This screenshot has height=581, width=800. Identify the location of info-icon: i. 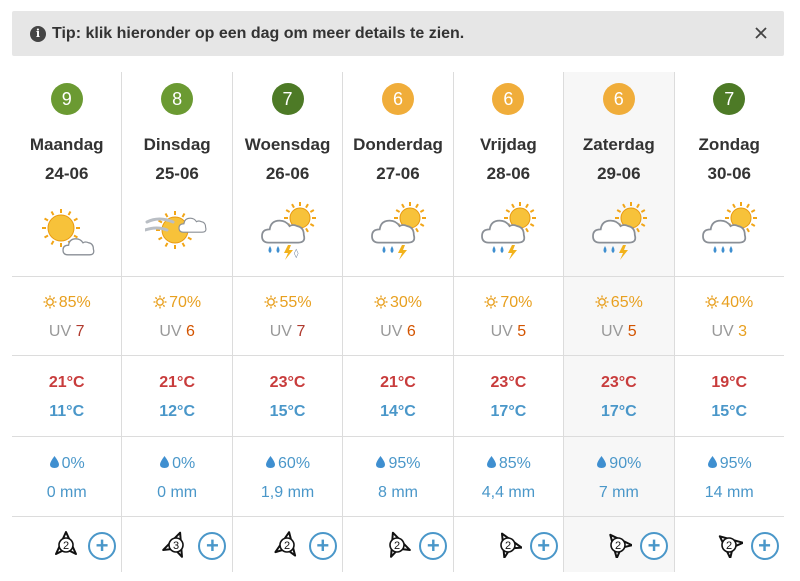
(38, 33).